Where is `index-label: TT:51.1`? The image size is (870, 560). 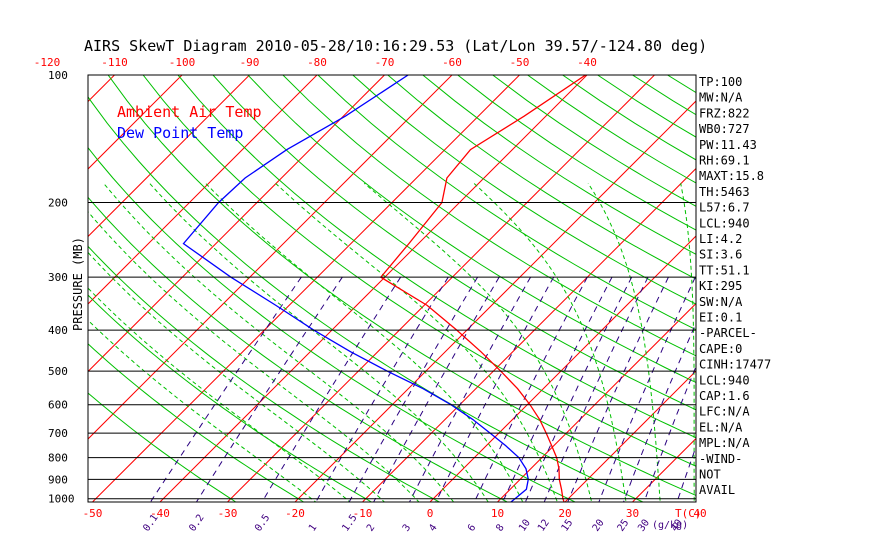
index-label: TT:51.1 is located at coordinates (724, 270).